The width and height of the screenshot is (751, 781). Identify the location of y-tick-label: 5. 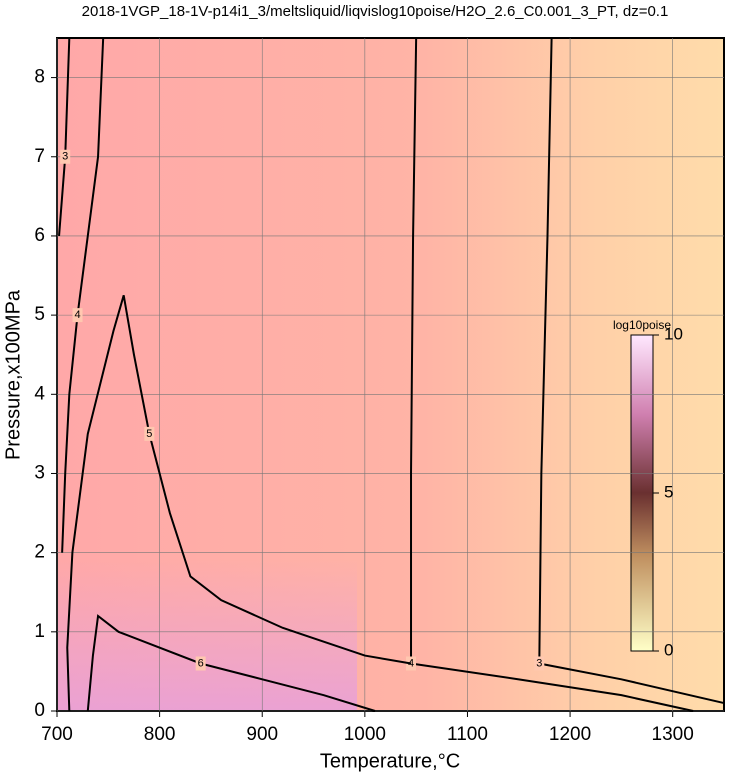
(39, 314).